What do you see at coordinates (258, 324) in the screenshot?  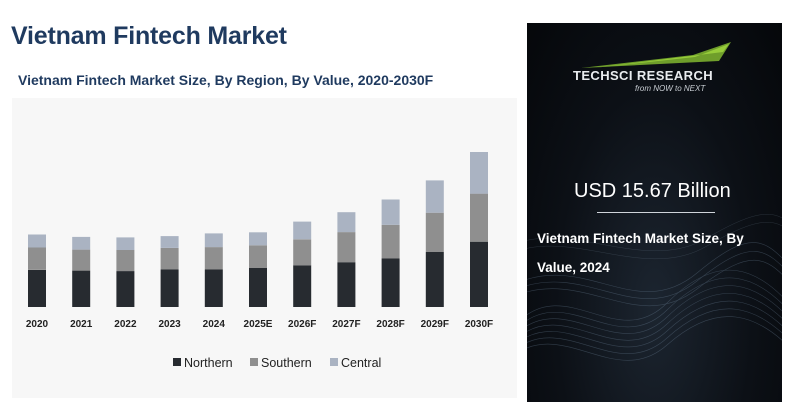 I see `x-tick-label: 2025E` at bounding box center [258, 324].